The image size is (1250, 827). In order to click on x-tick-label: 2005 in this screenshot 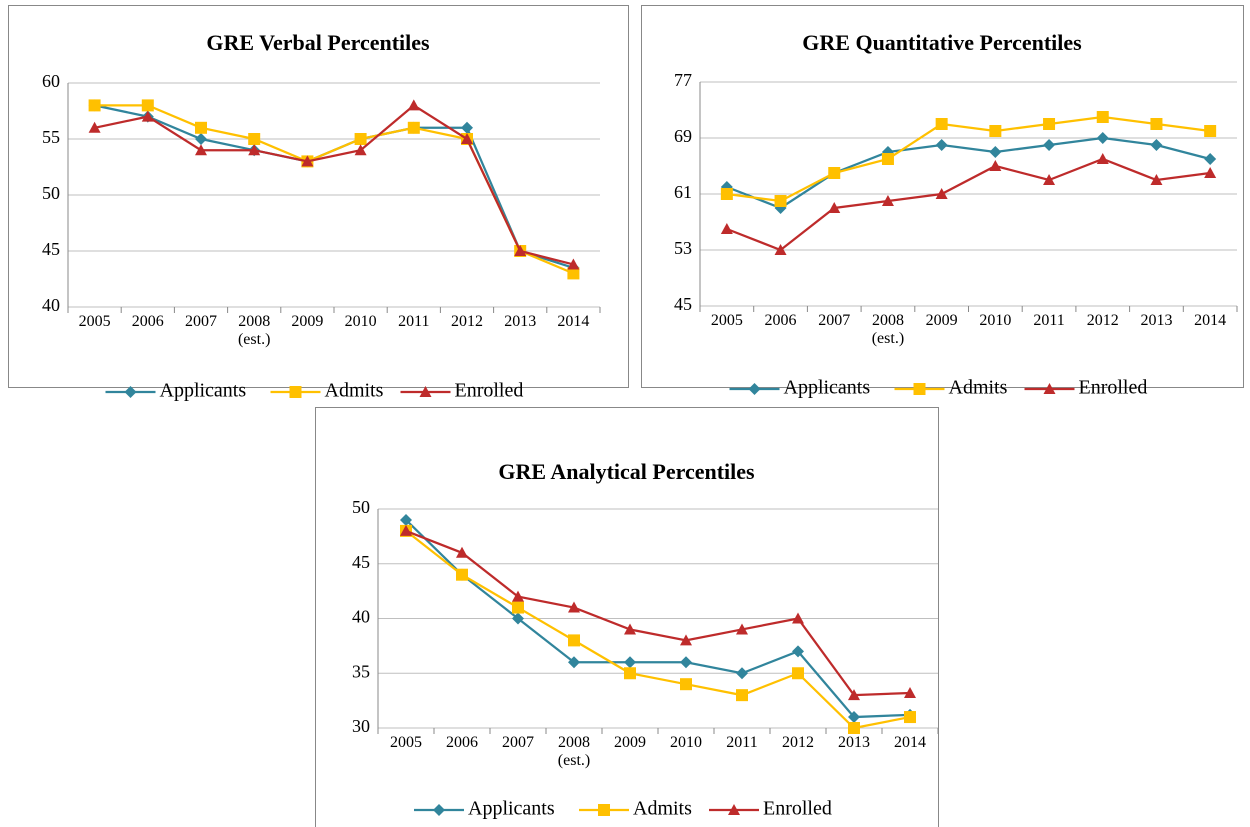, I will do `click(406, 742)`.